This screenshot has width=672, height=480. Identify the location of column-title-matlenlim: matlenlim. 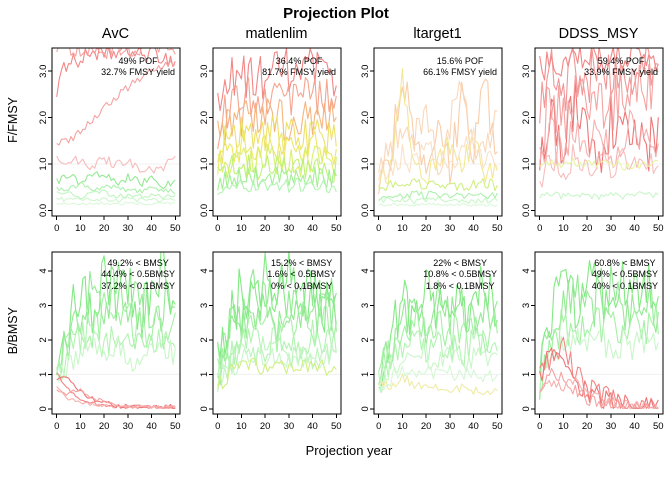
(276, 34).